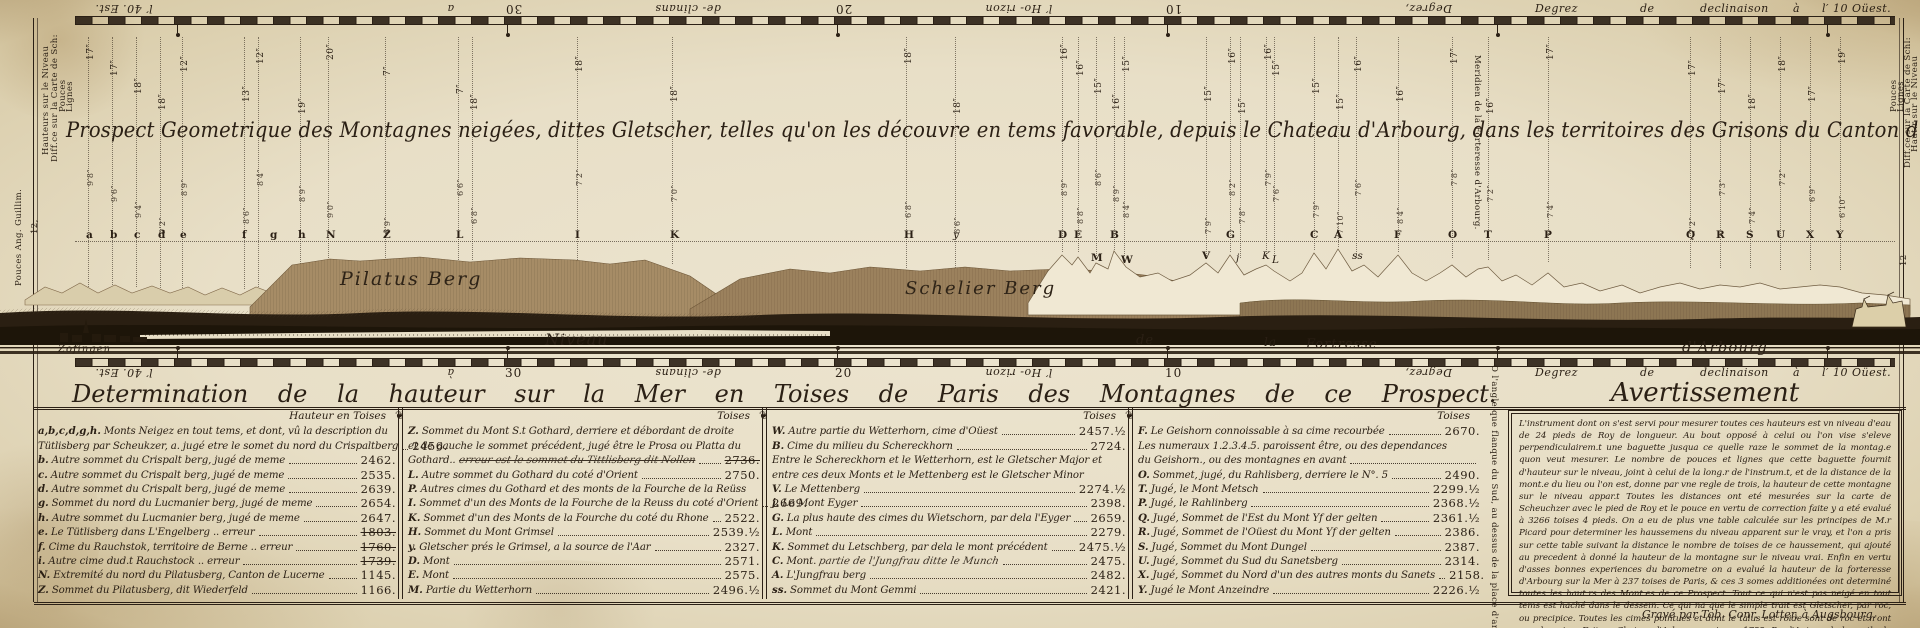  Describe the element at coordinates (777, 532) in the screenshot. I see `row-letter: L.` at that location.